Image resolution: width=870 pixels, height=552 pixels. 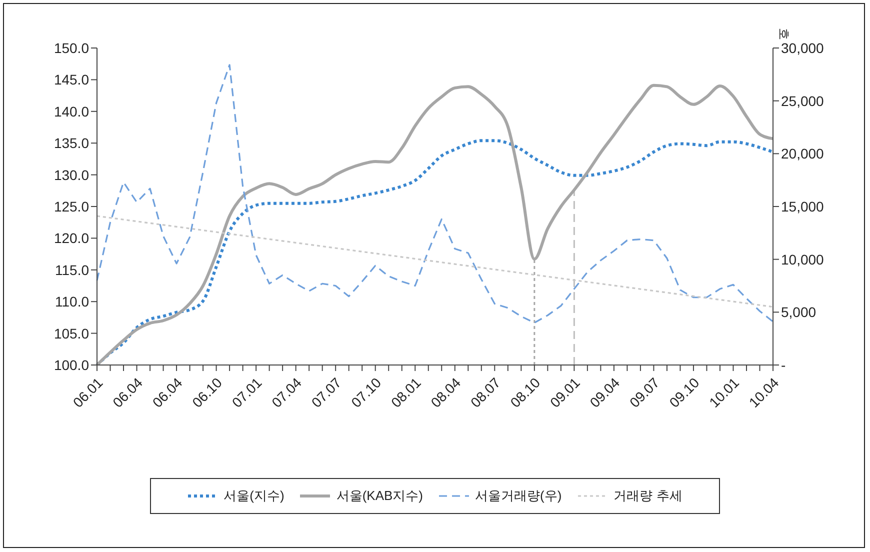 I want to click on y-tick-label: 150.0, so click(x=72, y=48).